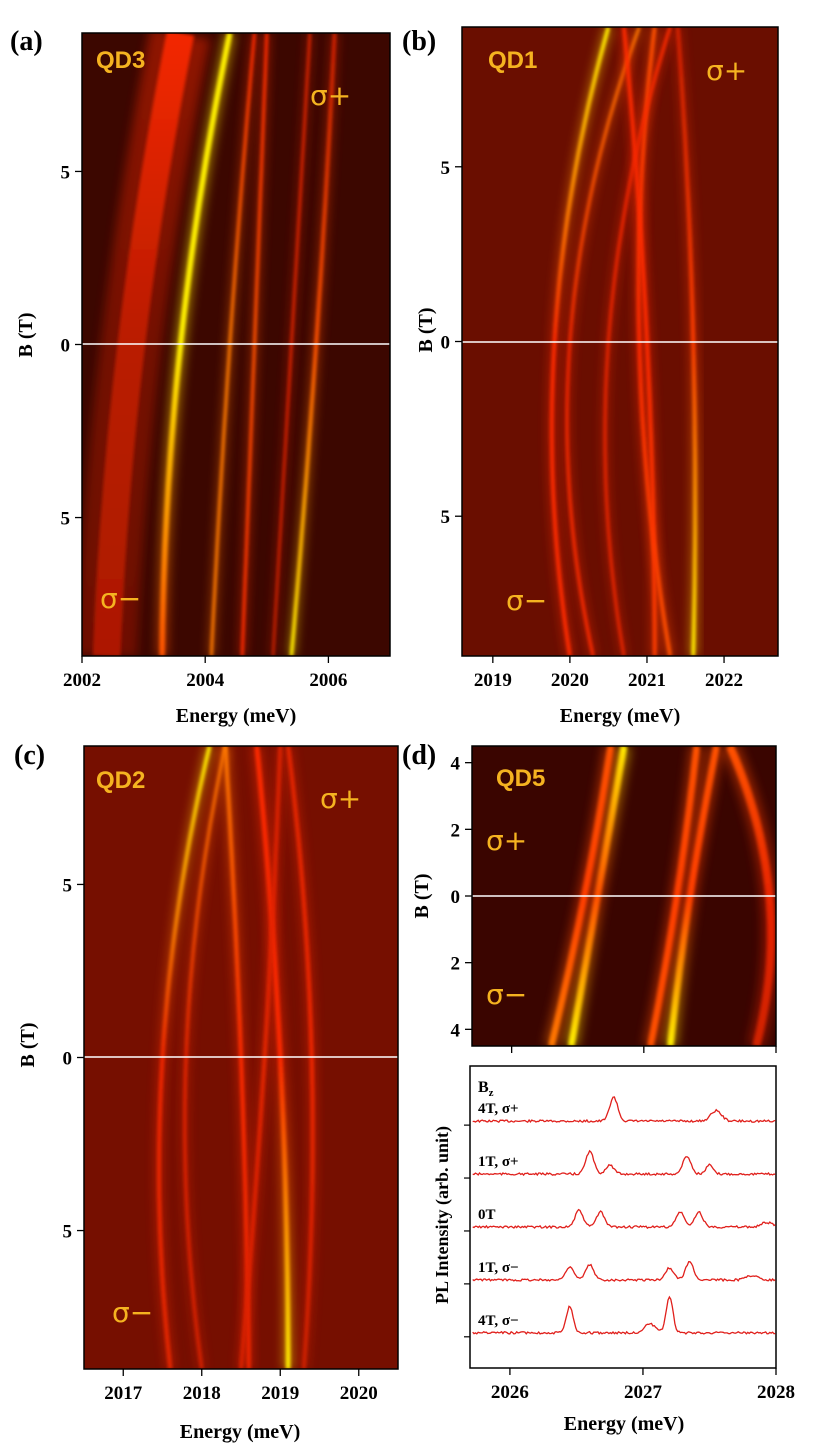  Describe the element at coordinates (422, 896) in the screenshot. I see `panel-d-ylabel: B (T)` at that location.